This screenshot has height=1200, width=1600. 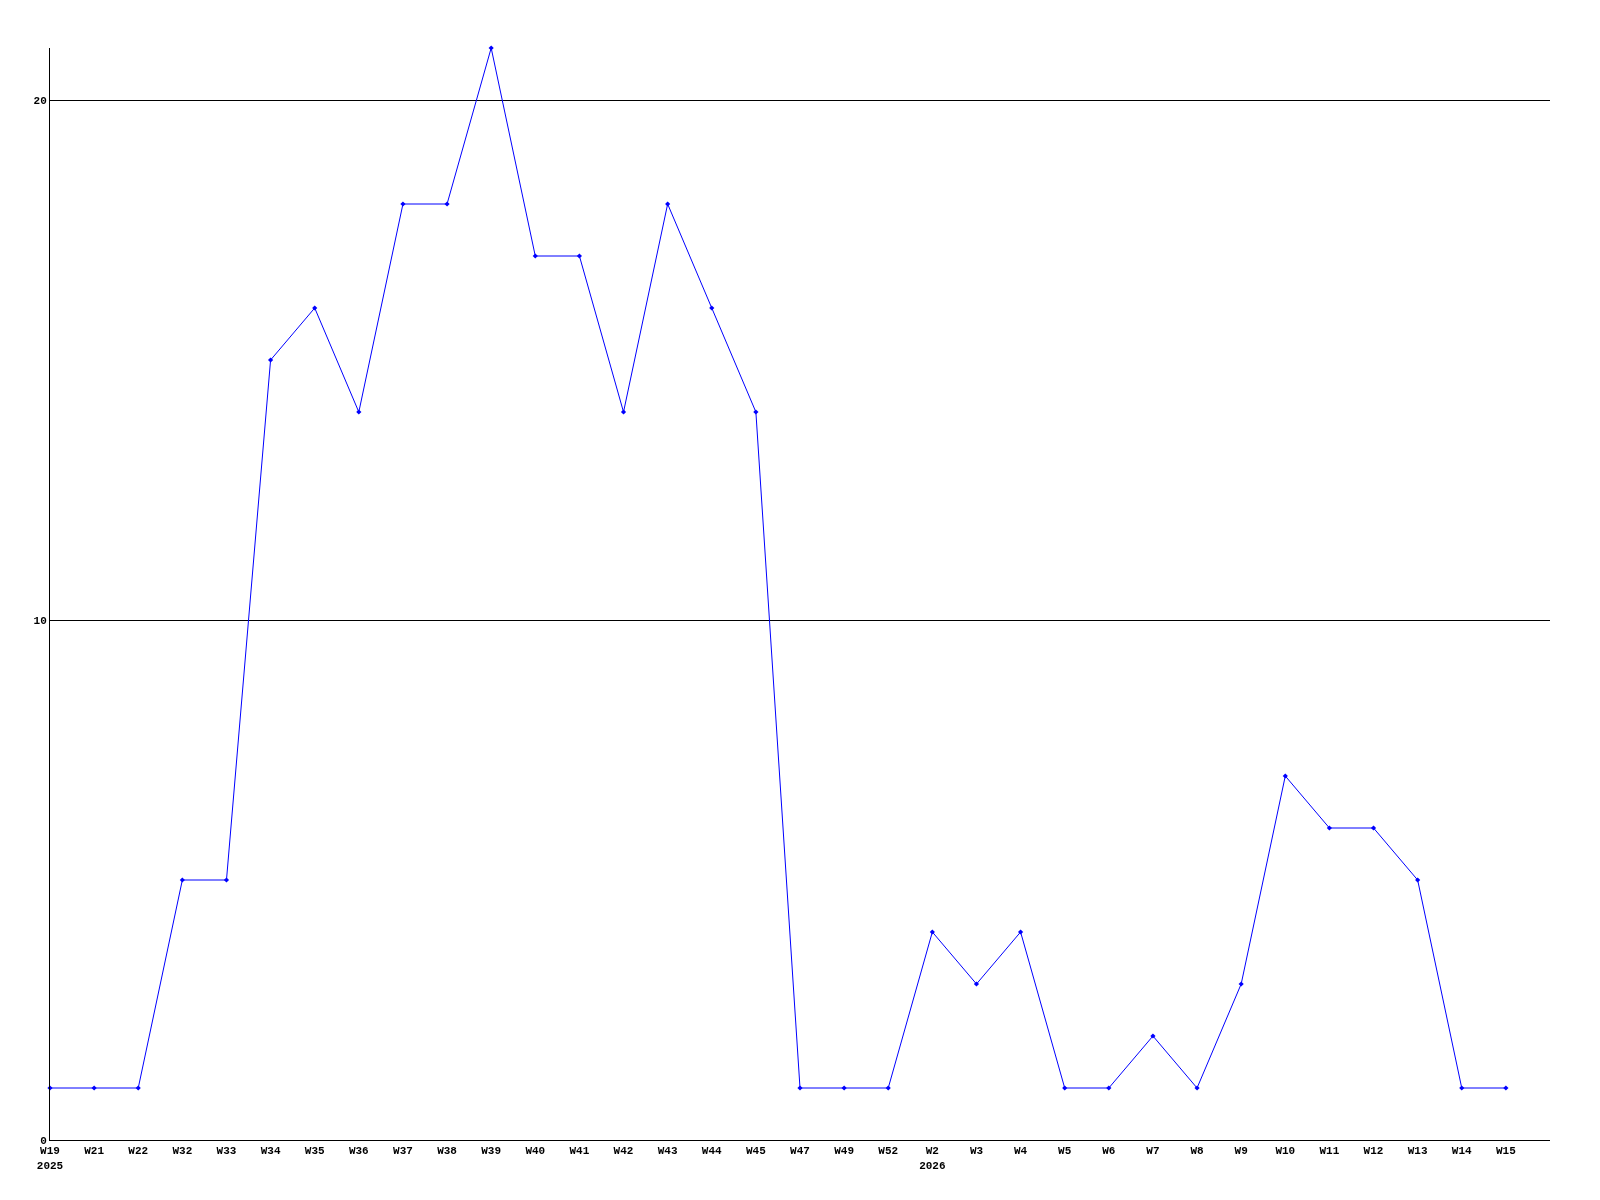 What do you see at coordinates (888, 1151) in the screenshot?
I see `x-tick-label: W52` at bounding box center [888, 1151].